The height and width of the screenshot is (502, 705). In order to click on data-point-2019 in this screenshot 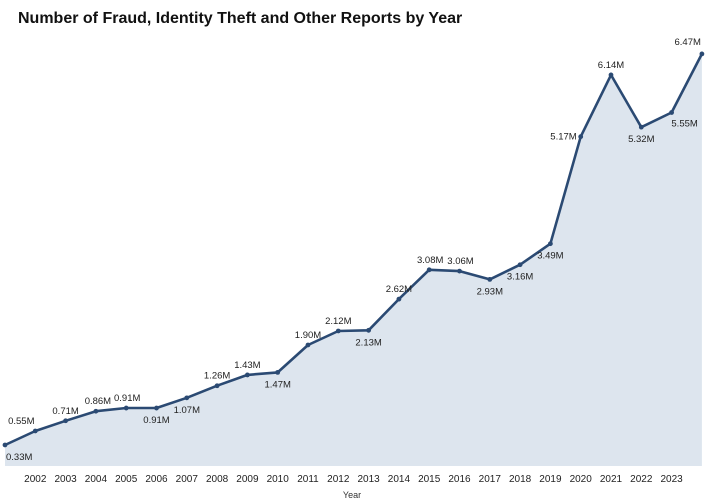, I will do `click(550, 244)`.